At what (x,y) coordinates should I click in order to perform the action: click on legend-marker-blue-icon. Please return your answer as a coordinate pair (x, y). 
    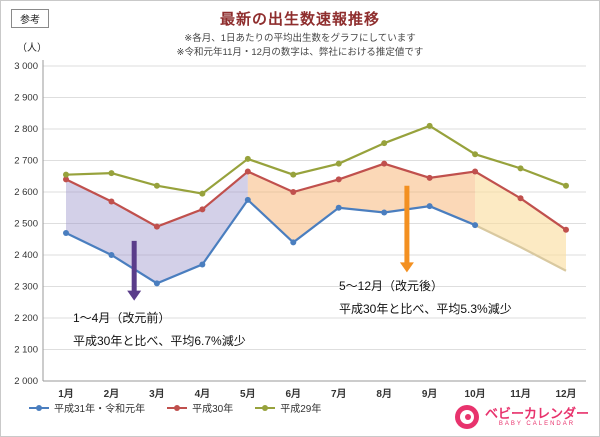
    Looking at the image, I should click on (39, 408).